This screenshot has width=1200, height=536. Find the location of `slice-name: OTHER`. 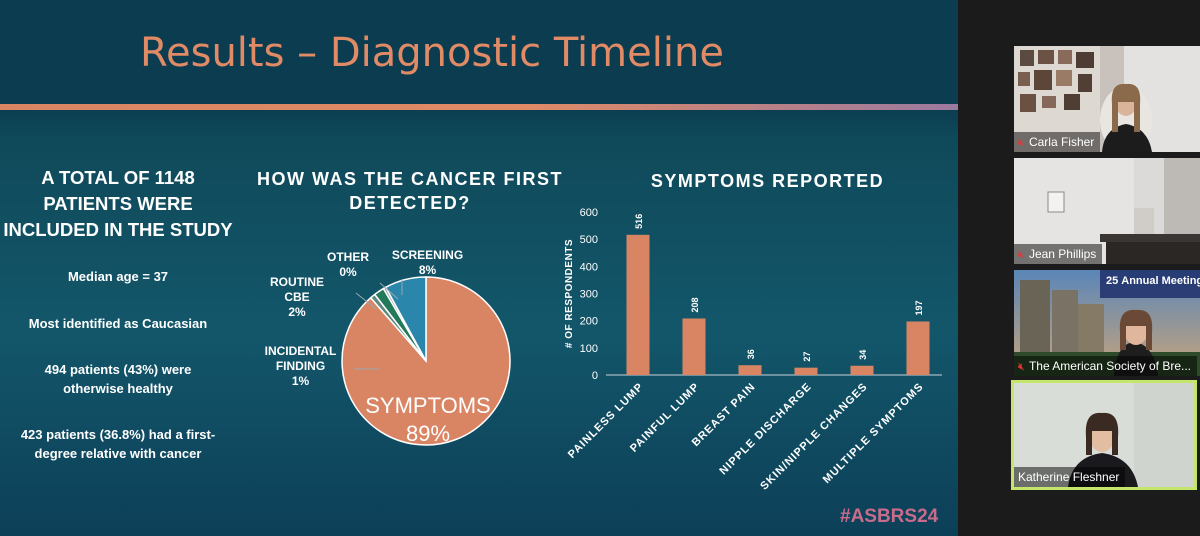

slice-name: OTHER is located at coordinates (348, 257).